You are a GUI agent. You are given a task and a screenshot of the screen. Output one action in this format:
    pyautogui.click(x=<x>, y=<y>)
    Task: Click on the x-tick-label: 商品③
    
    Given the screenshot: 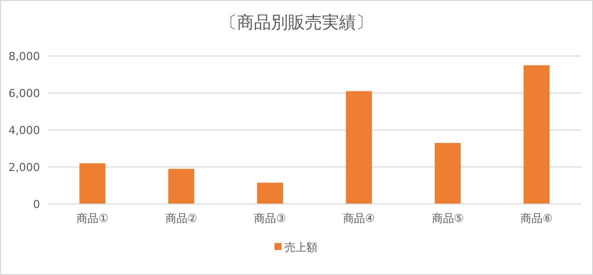 What is the action you would take?
    pyautogui.click(x=270, y=218)
    